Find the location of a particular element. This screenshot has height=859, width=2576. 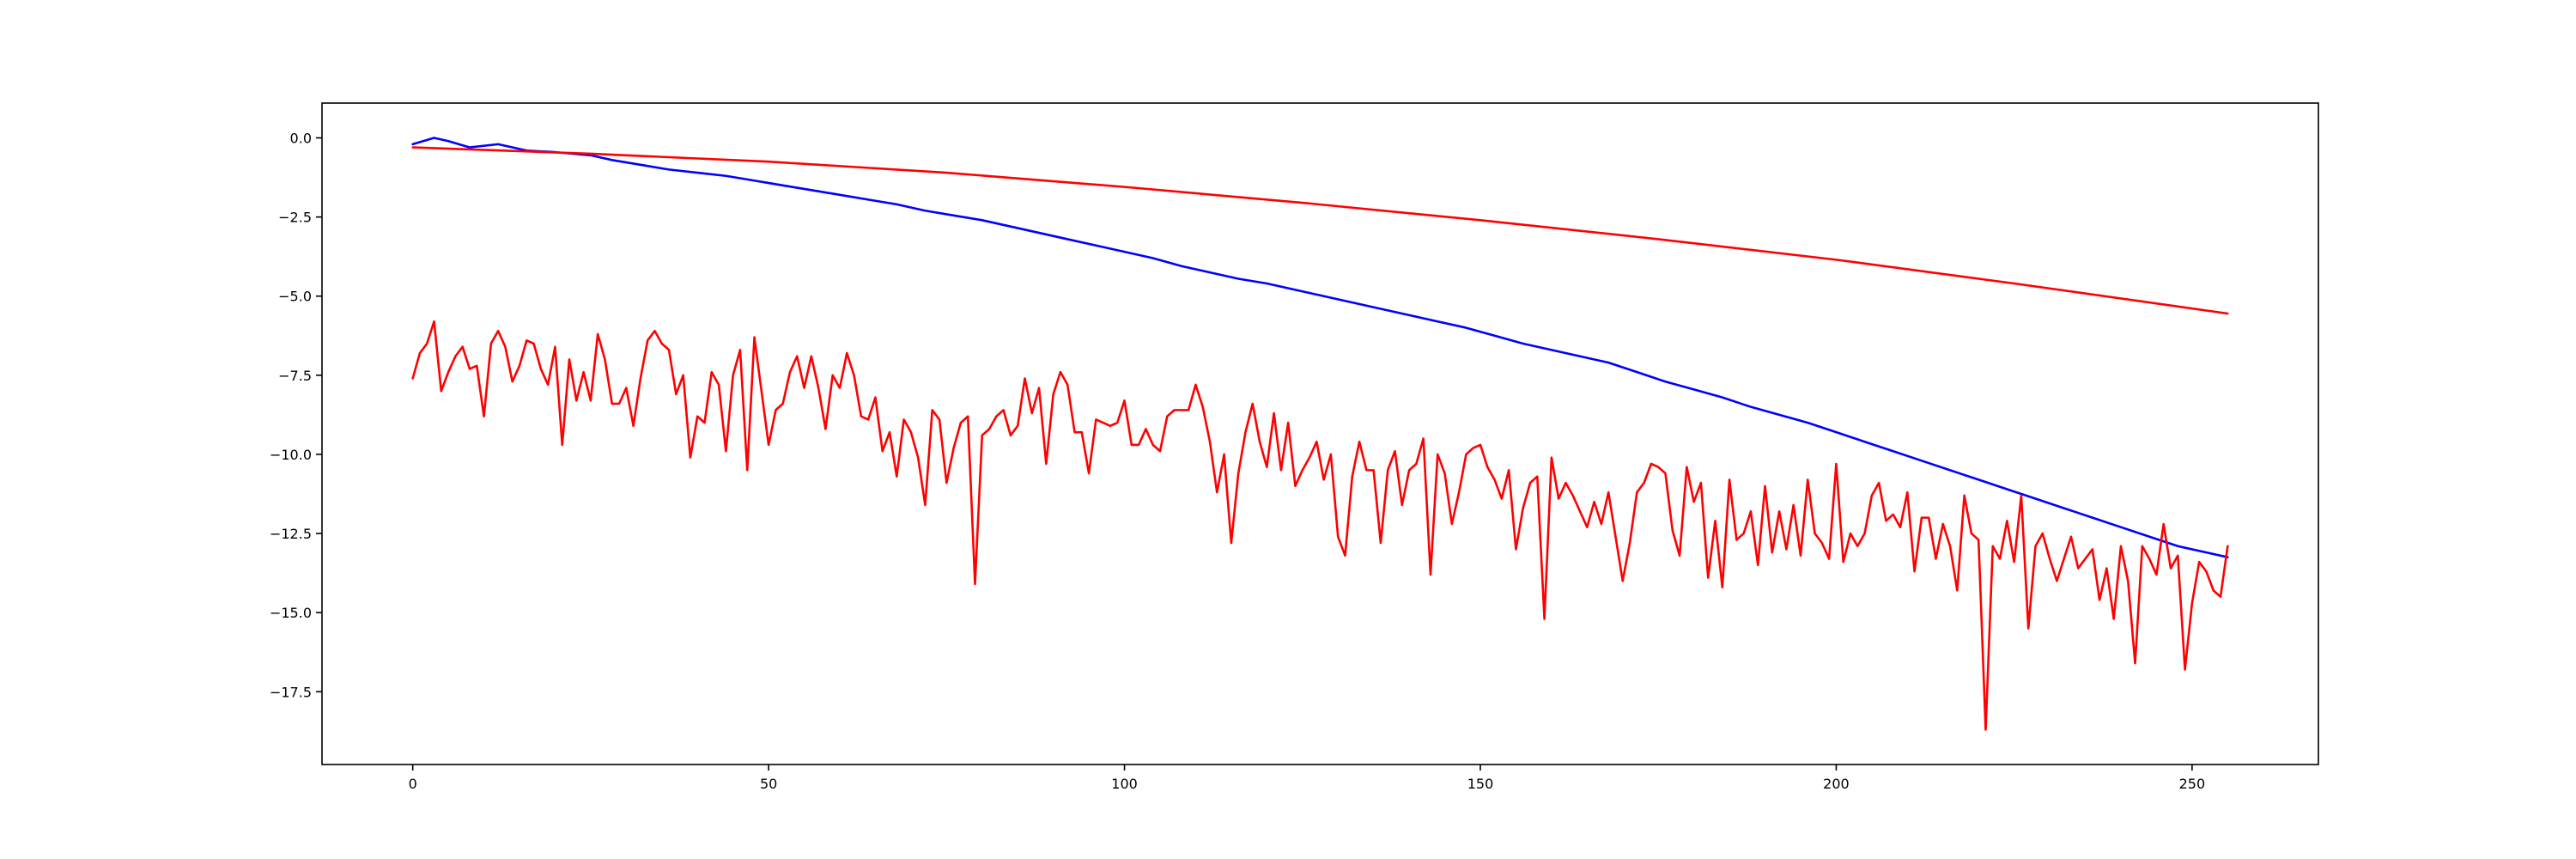

x-axis: 0 50 100 150 200 250 is located at coordinates (1308, 778).